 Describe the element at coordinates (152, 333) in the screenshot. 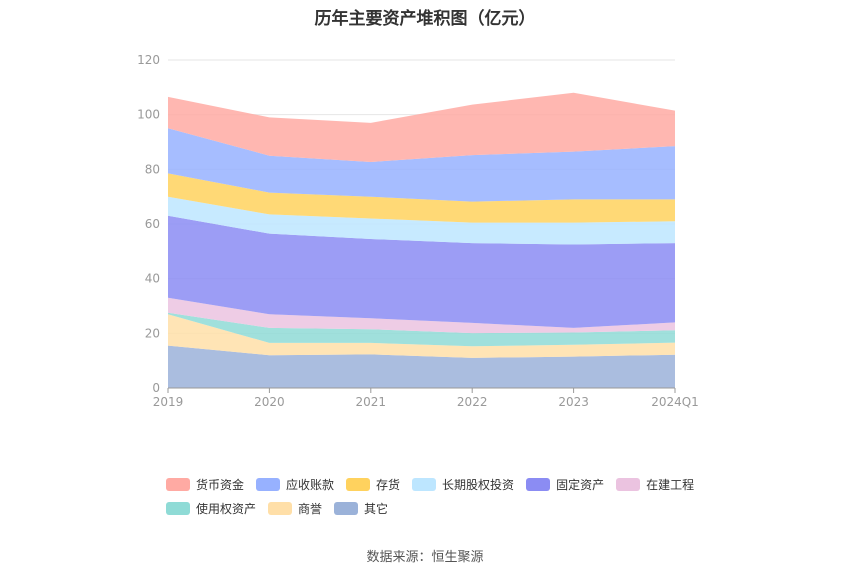

I see `y-tick-label: 20` at that location.